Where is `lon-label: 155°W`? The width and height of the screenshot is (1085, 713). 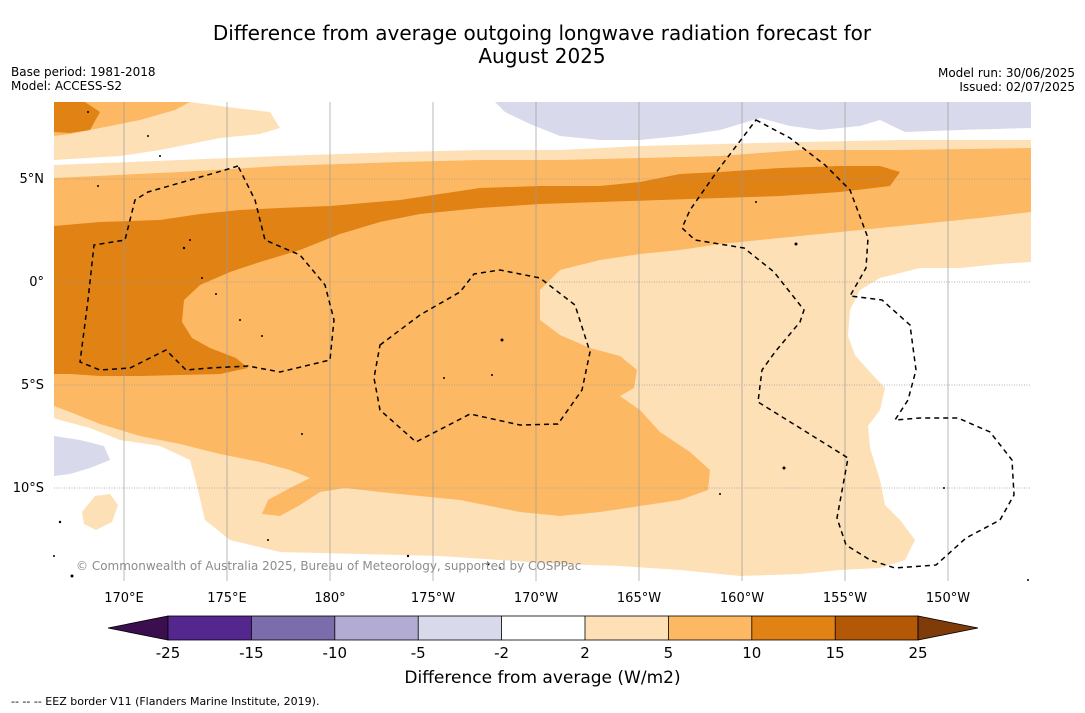 lon-label: 155°W is located at coordinates (845, 598).